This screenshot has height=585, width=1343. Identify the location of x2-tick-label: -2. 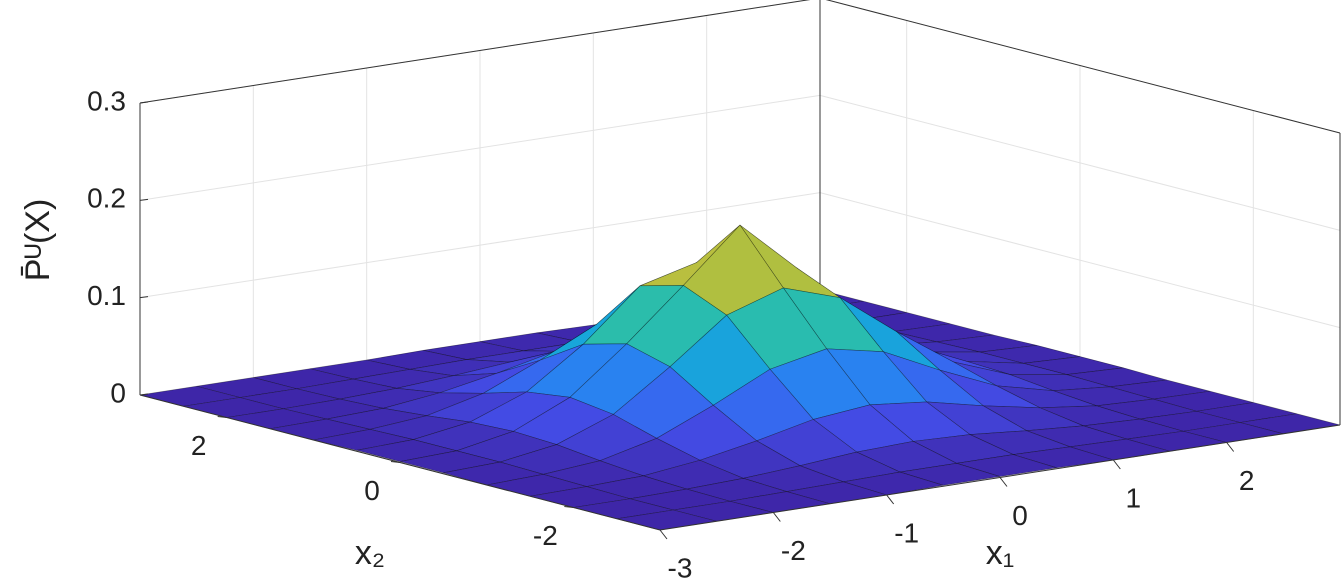
(545, 535).